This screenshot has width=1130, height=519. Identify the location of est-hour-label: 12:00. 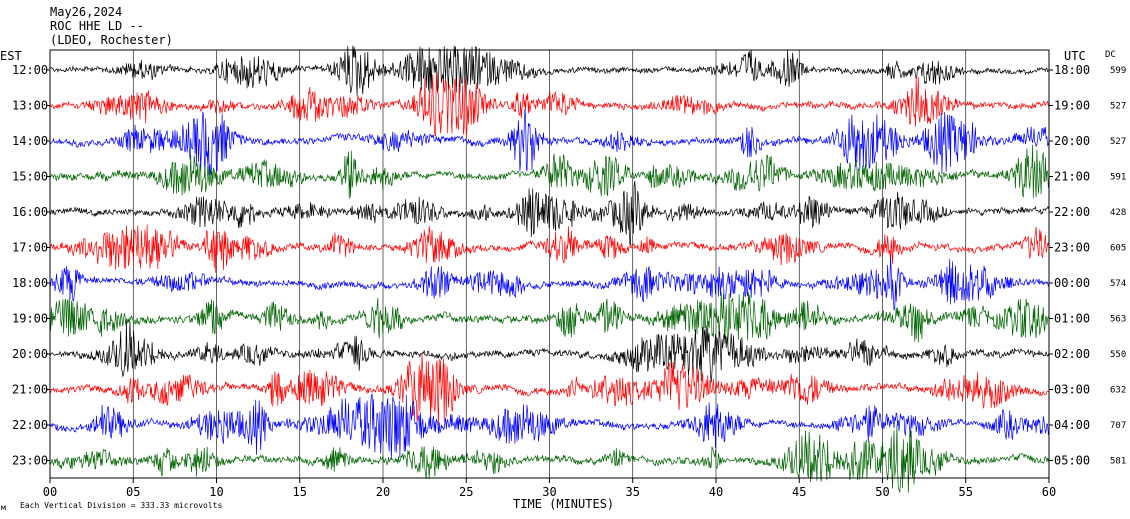
(30, 70).